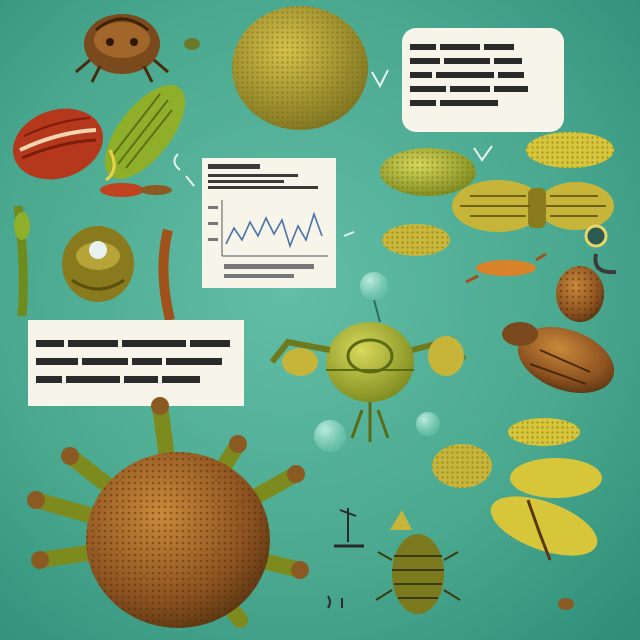  Describe the element at coordinates (566, 604) in the screenshot. I see `seed-bottom` at that location.